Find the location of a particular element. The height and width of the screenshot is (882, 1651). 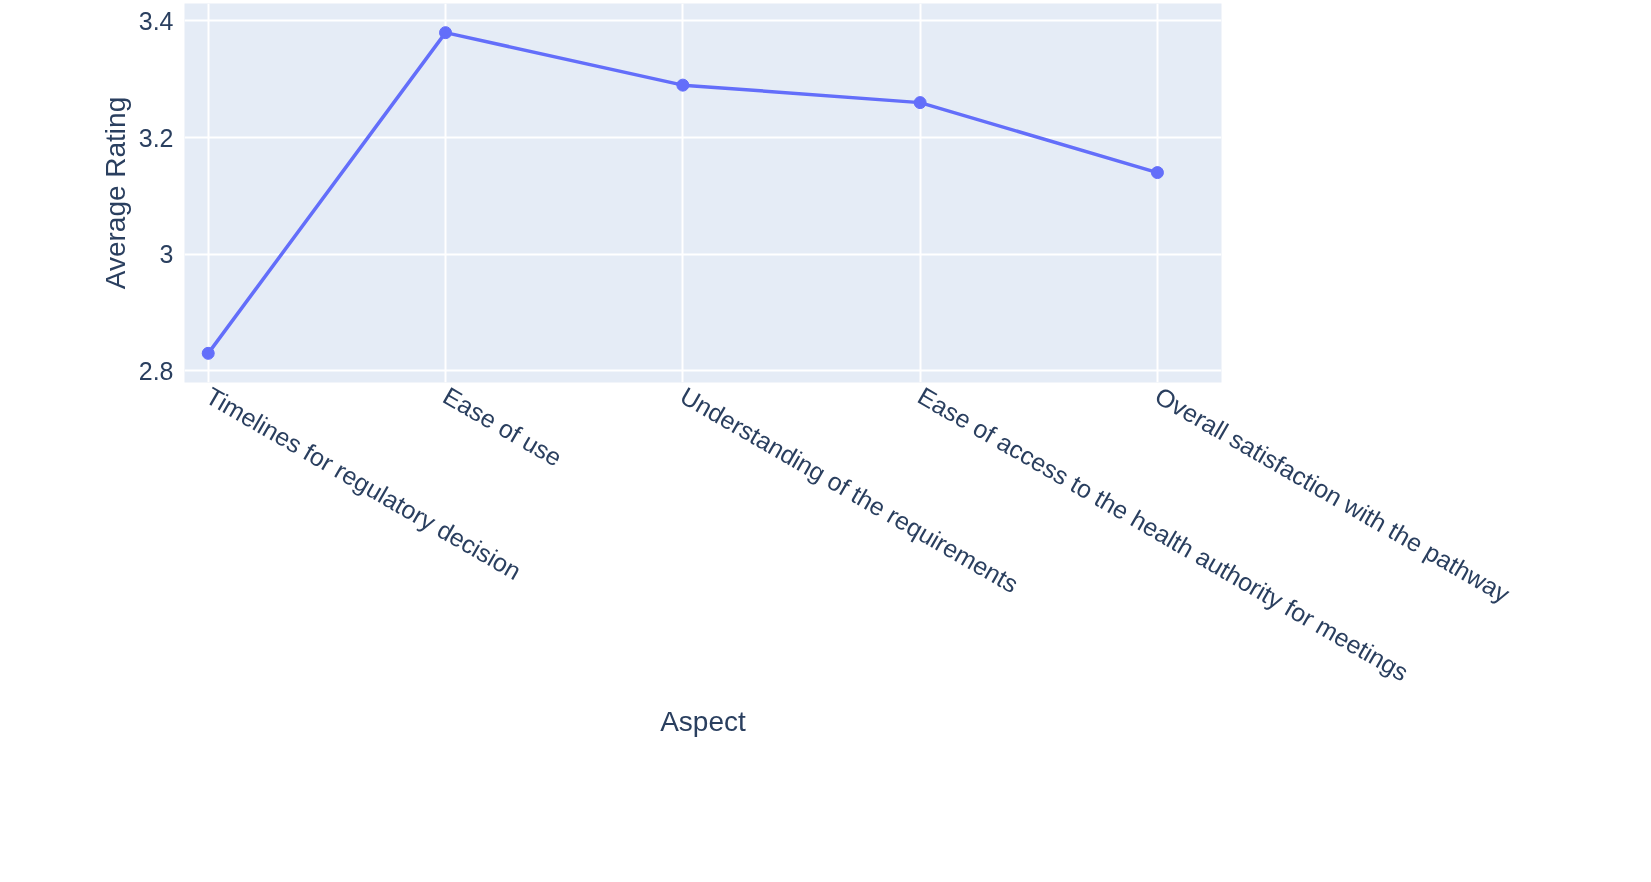

y-axis-title: Average Rating is located at coordinates (115, 193).